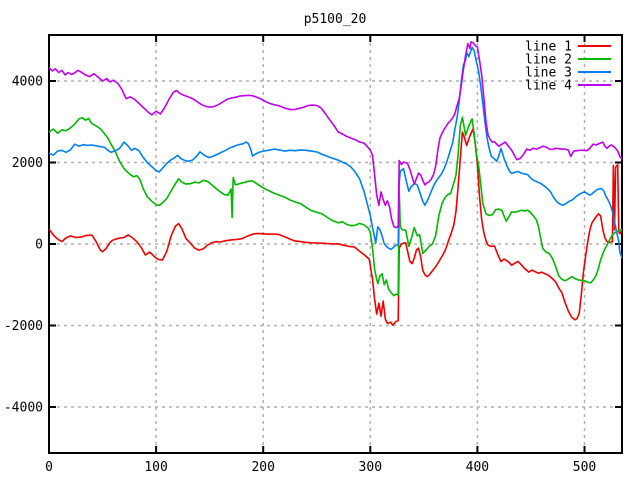 The width and height of the screenshot is (640, 480). I want to click on legend-label-1: line 1, so click(548, 47).